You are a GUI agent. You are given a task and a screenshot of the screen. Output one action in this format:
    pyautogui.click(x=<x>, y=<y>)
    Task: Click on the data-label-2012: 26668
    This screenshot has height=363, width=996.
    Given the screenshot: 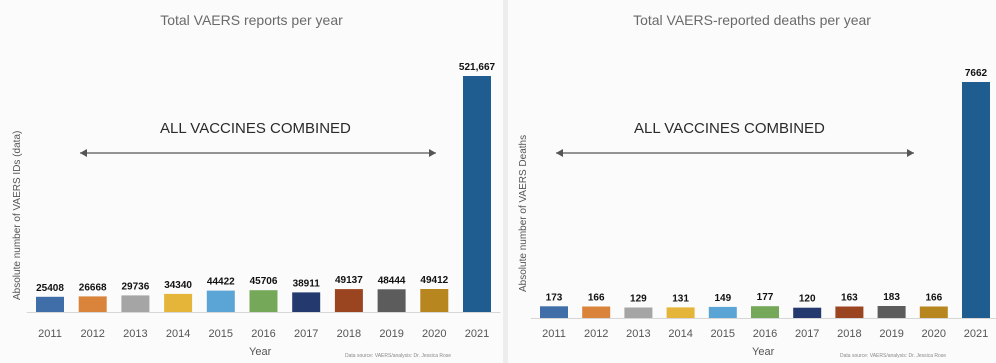 What is the action you would take?
    pyautogui.click(x=93, y=287)
    